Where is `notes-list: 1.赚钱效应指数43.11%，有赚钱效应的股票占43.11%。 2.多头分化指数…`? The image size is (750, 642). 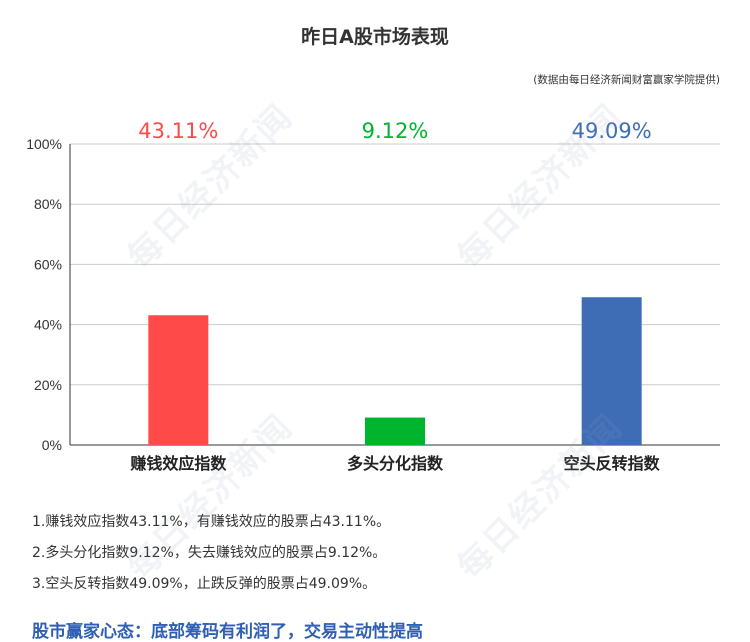
notes-list: 1.赚钱效应指数43.11%，有赚钱效应的股票占43.11%。 2.多头分化指数… is located at coordinates (211, 558).